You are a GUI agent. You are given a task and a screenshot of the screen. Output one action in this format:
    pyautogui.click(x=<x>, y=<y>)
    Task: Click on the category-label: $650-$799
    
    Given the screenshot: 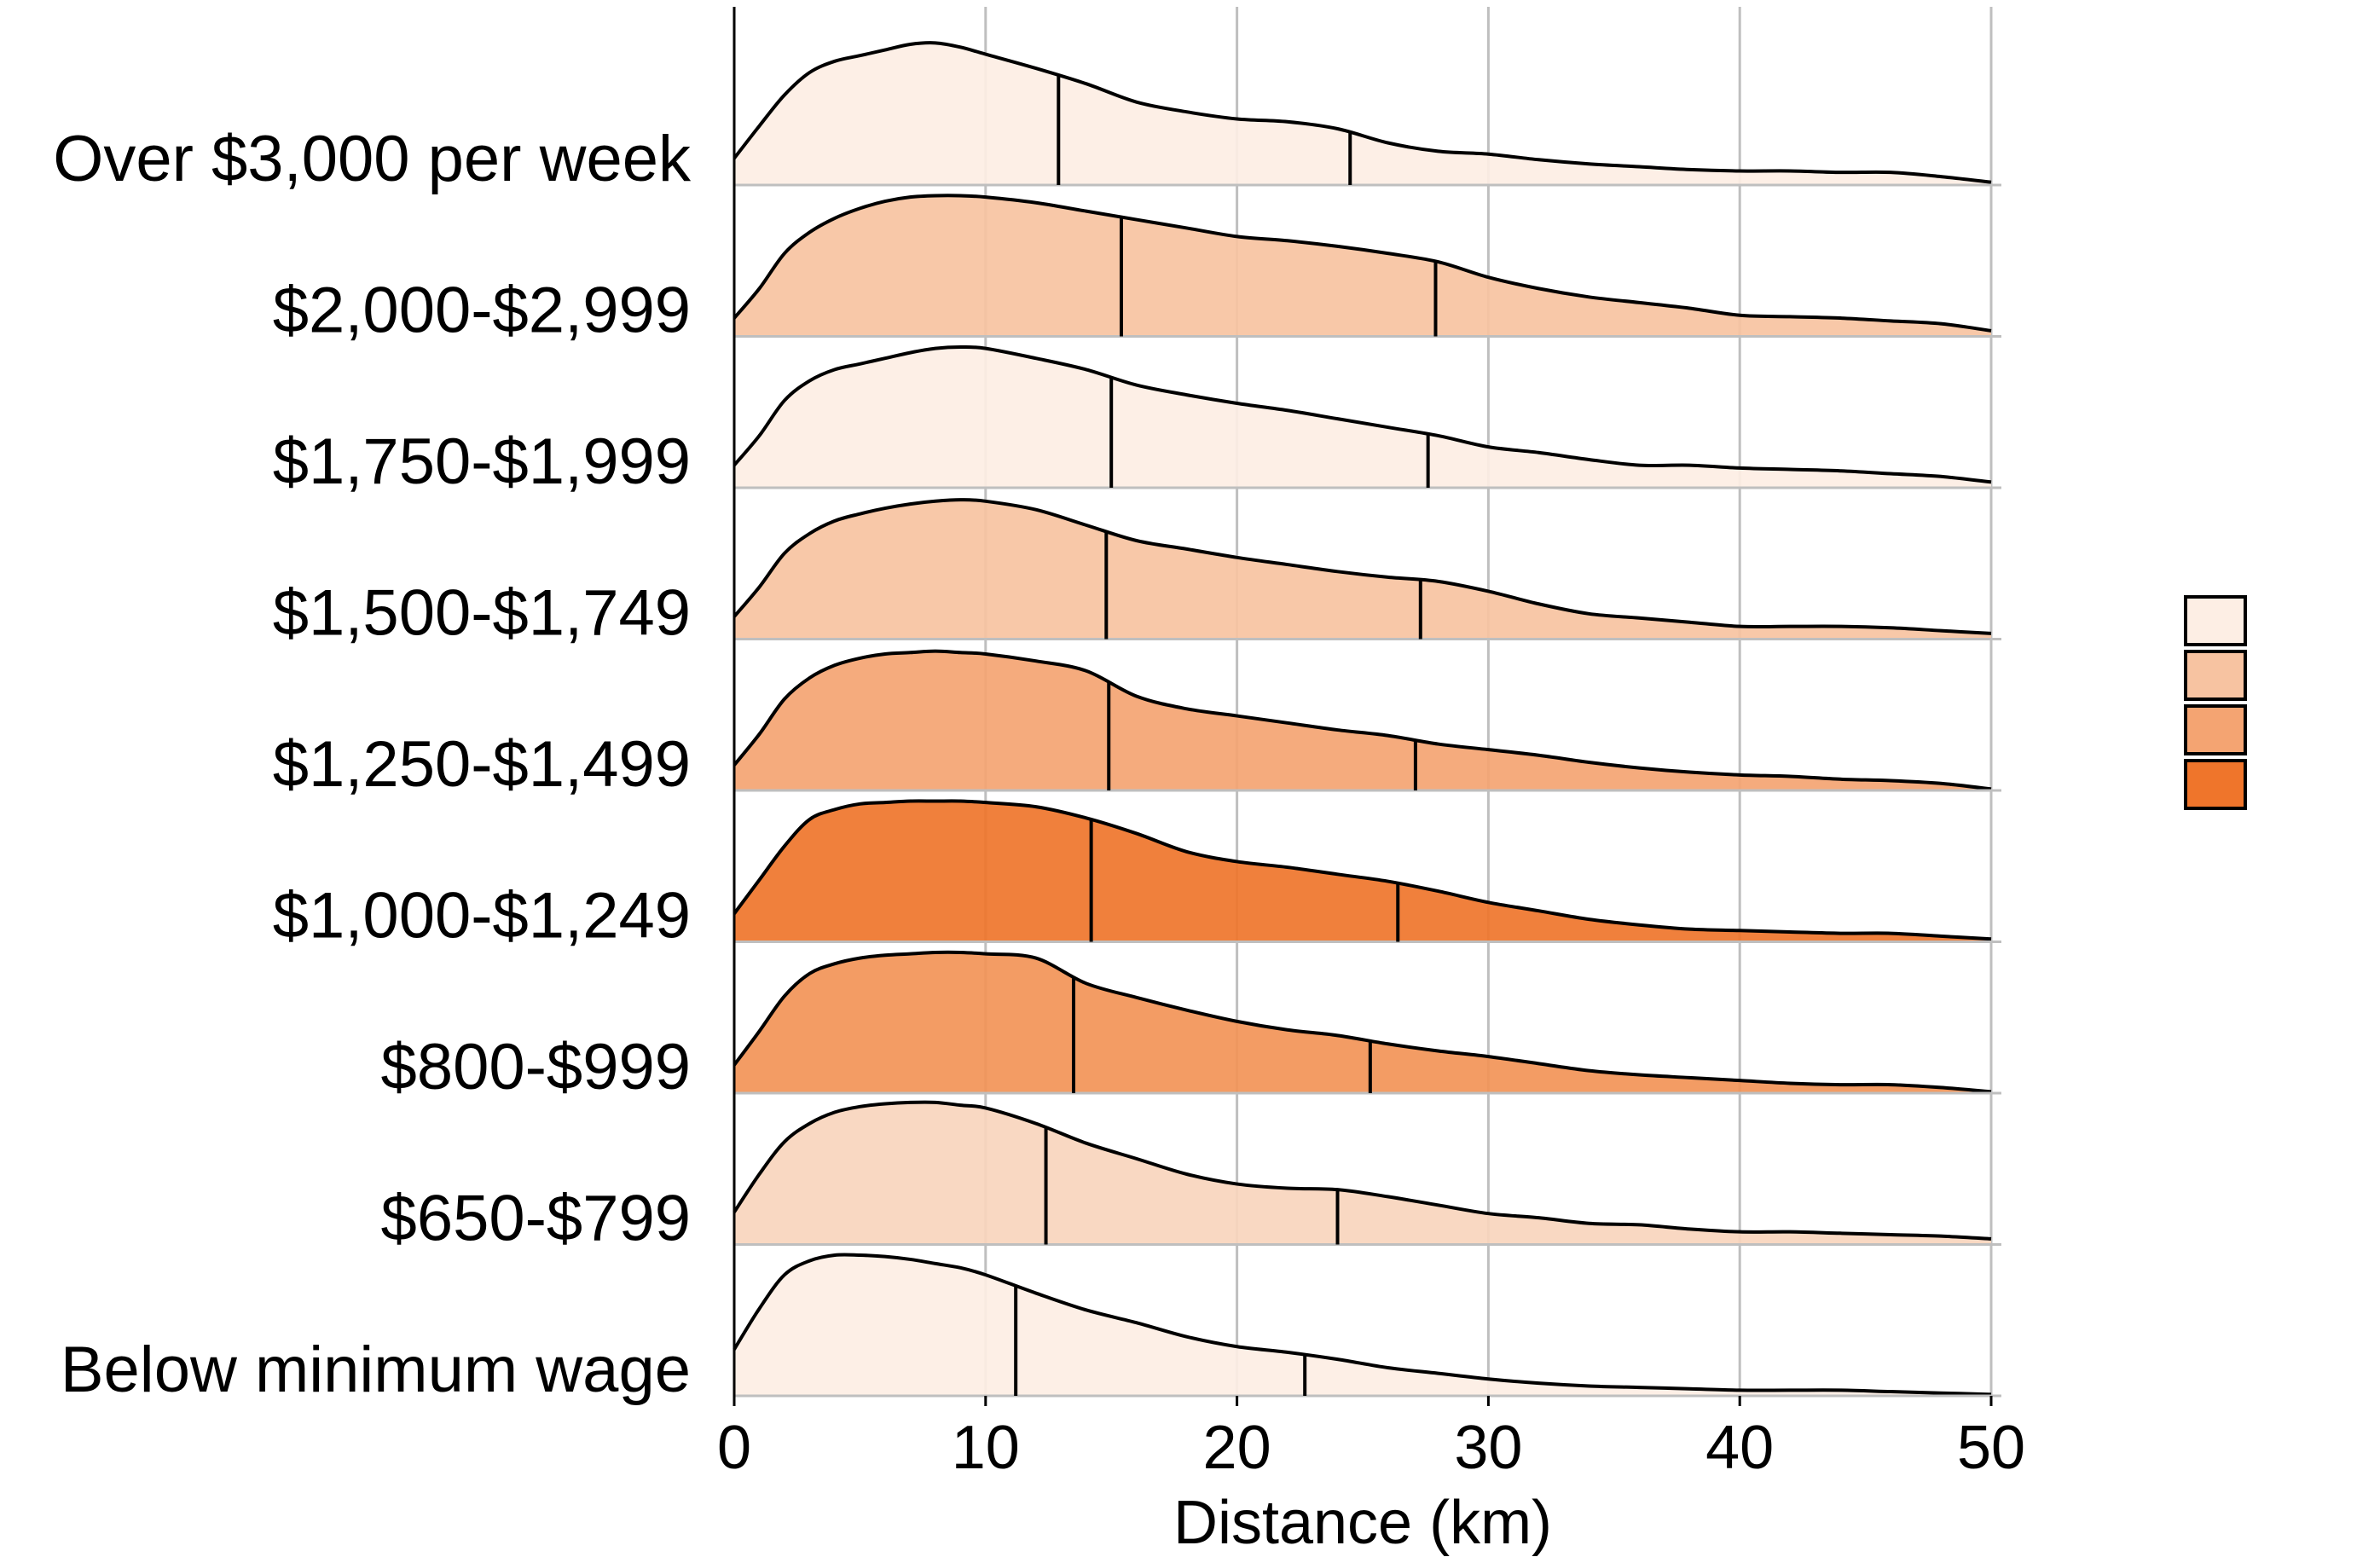 What is the action you would take?
    pyautogui.click(x=536, y=1219)
    